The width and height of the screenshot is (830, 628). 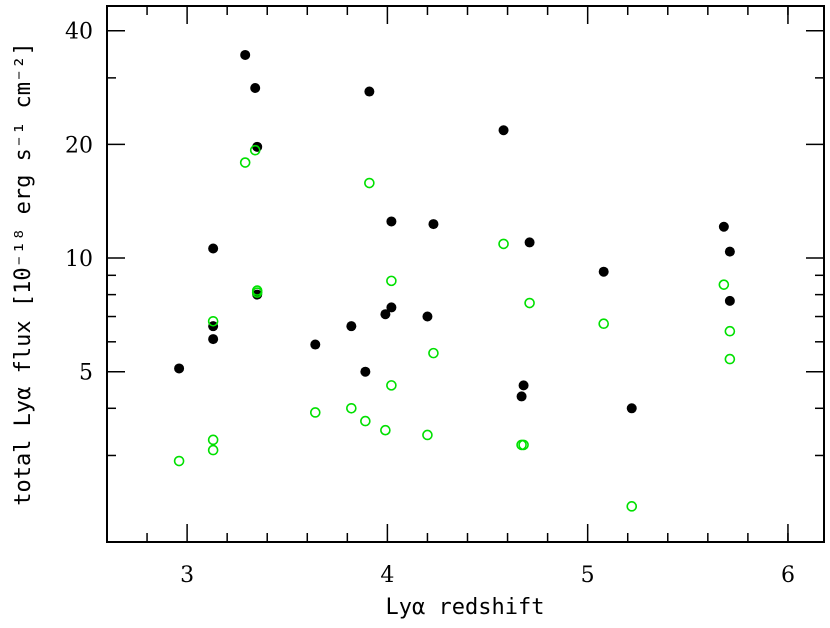 What do you see at coordinates (79, 145) in the screenshot?
I see `y-tick-label: 20` at bounding box center [79, 145].